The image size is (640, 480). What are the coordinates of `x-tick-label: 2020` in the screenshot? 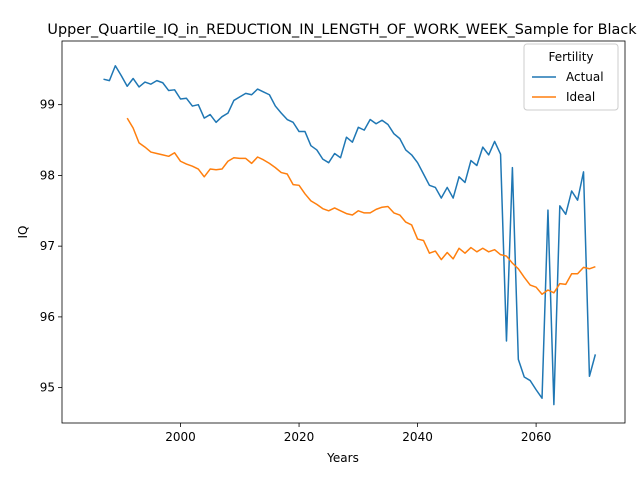 It's located at (299, 437).